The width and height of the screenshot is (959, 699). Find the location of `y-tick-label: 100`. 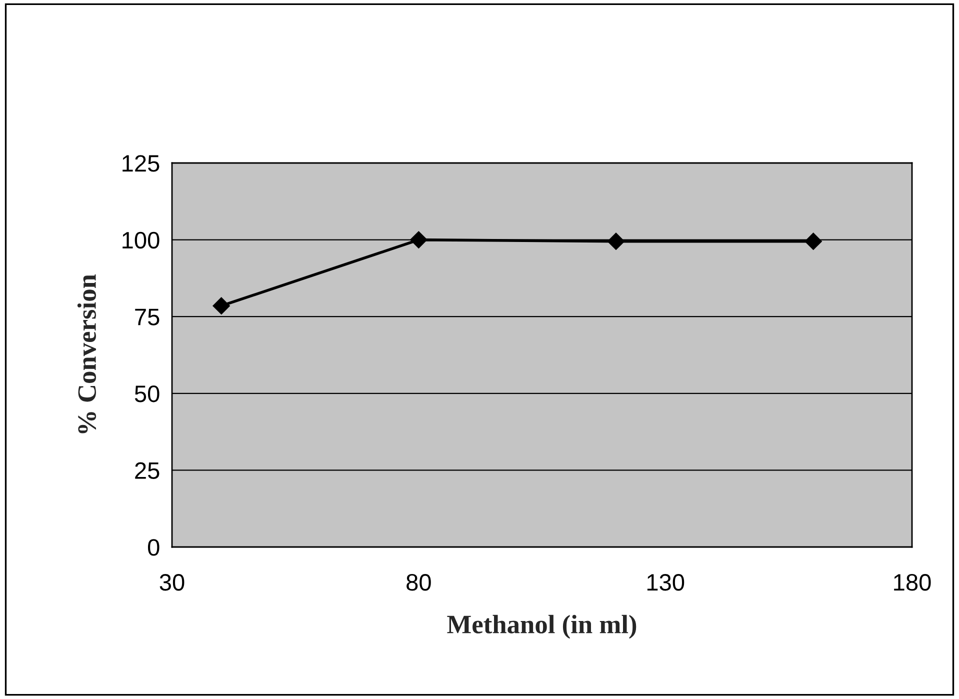

y-tick-label: 100 is located at coordinates (141, 240).